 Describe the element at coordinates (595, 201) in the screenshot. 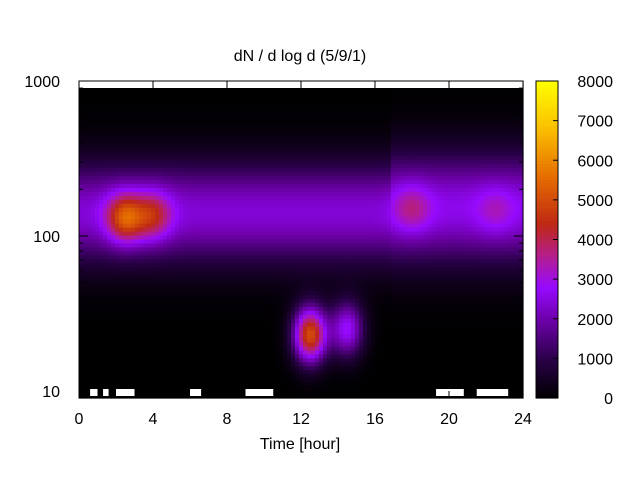

I see `colorbar-tick-label: 5000` at that location.